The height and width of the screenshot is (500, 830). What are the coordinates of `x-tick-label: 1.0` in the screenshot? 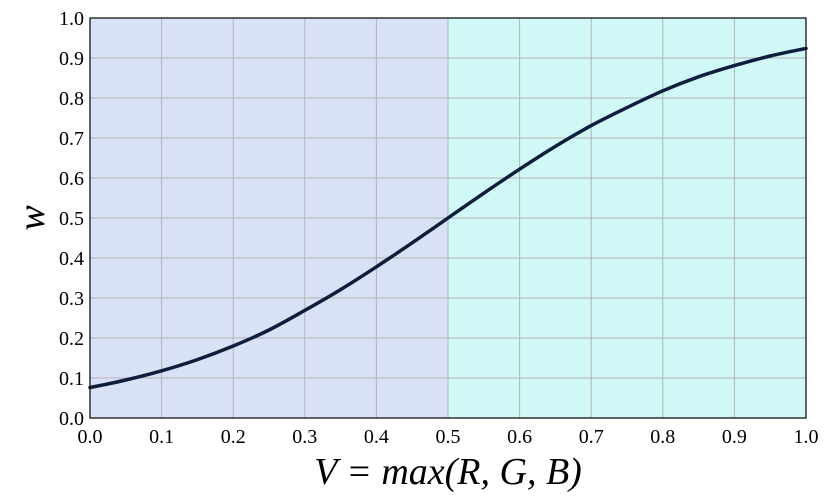 It's located at (806, 437).